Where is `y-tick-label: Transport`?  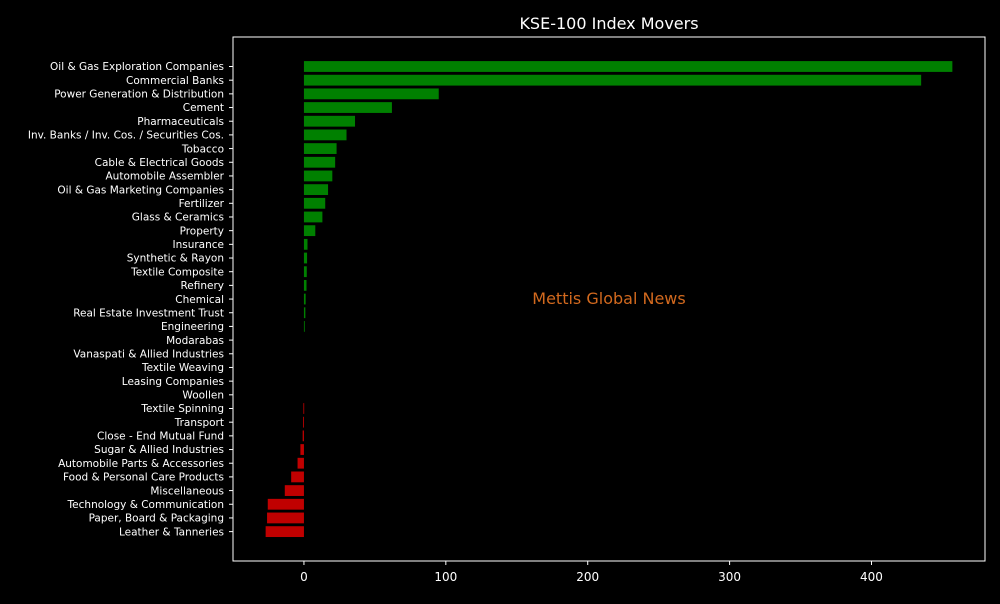
y-tick-label: Transport is located at coordinates (199, 423).